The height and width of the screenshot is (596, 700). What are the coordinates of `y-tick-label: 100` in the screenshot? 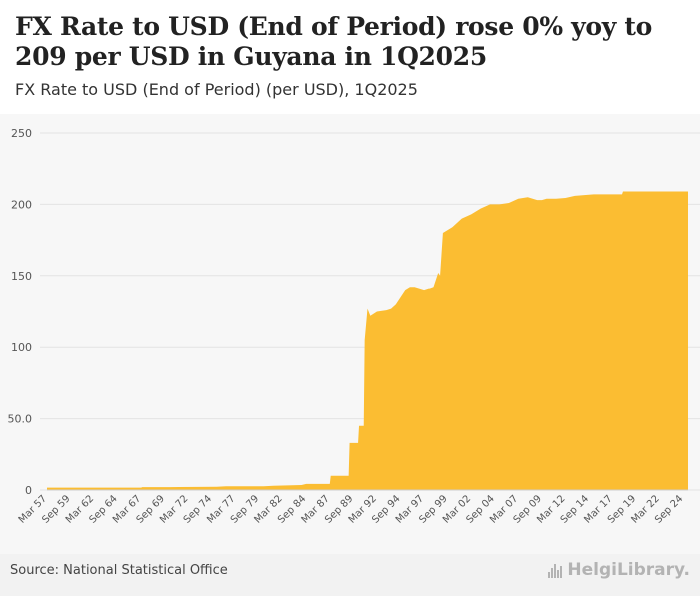 It's located at (21, 347).